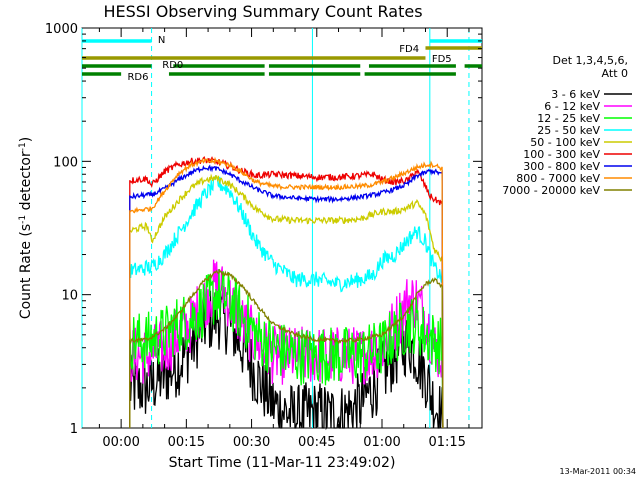  What do you see at coordinates (575, 94) in the screenshot?
I see `legend-label-0: 3 - 6 keV` at bounding box center [575, 94].